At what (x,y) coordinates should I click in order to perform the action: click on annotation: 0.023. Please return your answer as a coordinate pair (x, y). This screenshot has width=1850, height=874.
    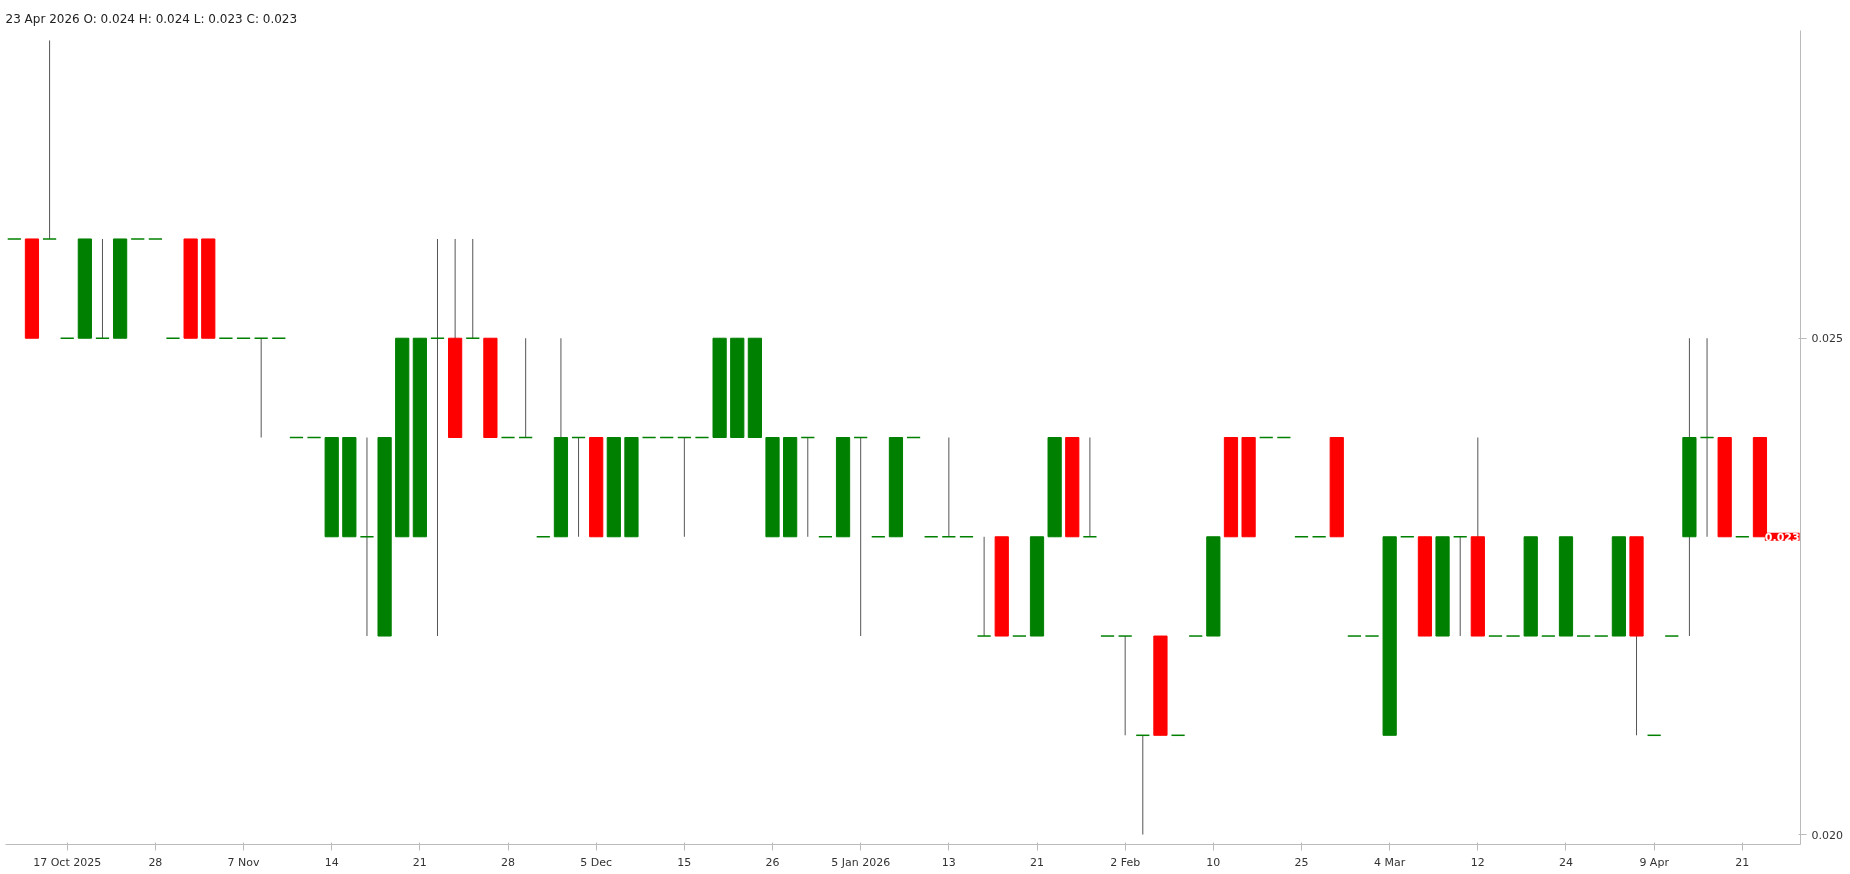
    Looking at the image, I should click on (1782, 537).